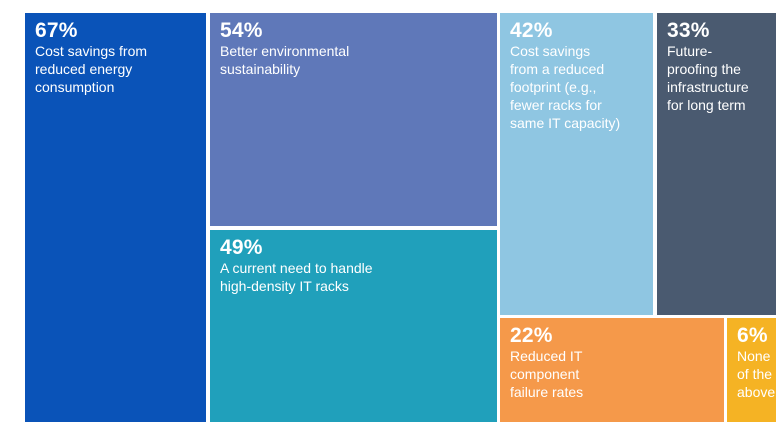  What do you see at coordinates (721, 30) in the screenshot?
I see `tile-value-label: 33%` at bounding box center [721, 30].